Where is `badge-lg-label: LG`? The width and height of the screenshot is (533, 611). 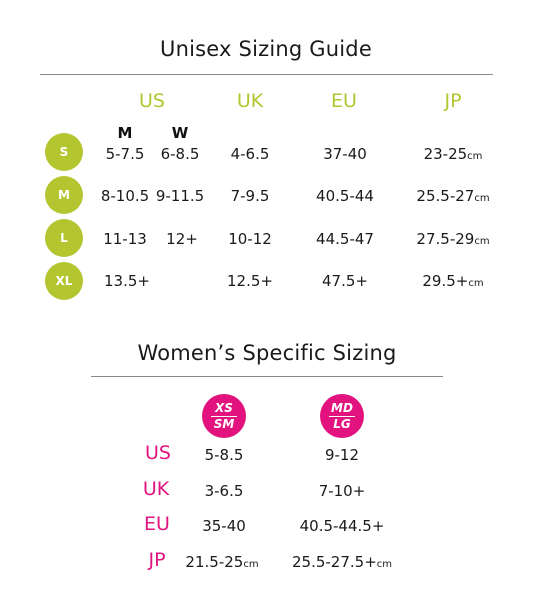 badge-lg-label: LG is located at coordinates (342, 423).